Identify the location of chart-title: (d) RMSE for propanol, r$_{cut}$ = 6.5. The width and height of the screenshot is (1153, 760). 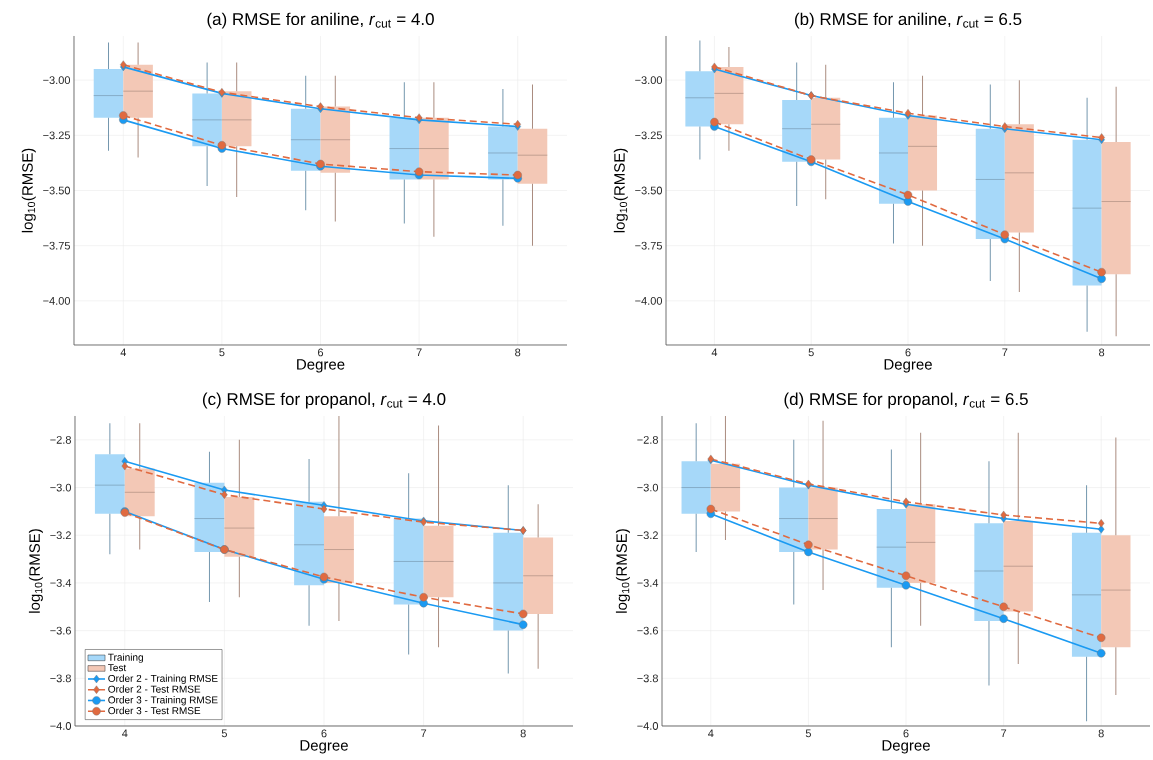
(906, 400).